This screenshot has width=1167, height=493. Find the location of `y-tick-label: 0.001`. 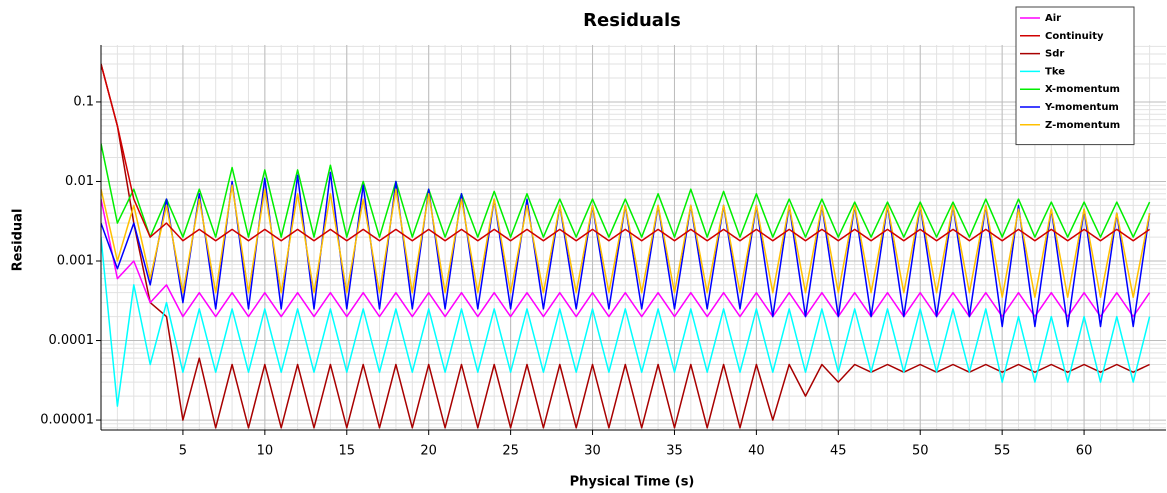

y-tick-label: 0.001 is located at coordinates (75, 261).